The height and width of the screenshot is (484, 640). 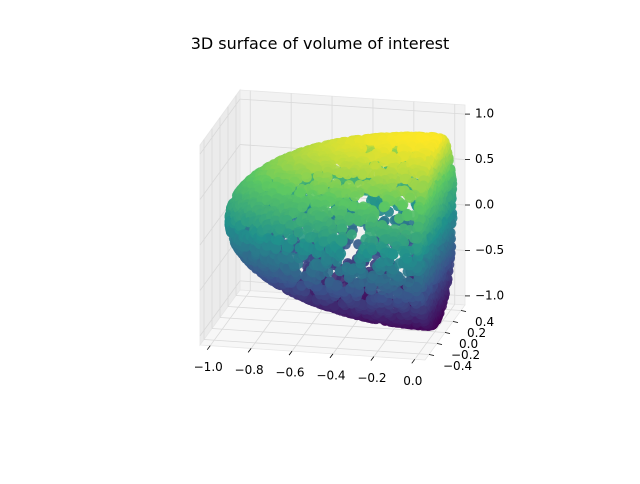 I want to click on x-tick-label: 0.0, so click(x=412, y=381).